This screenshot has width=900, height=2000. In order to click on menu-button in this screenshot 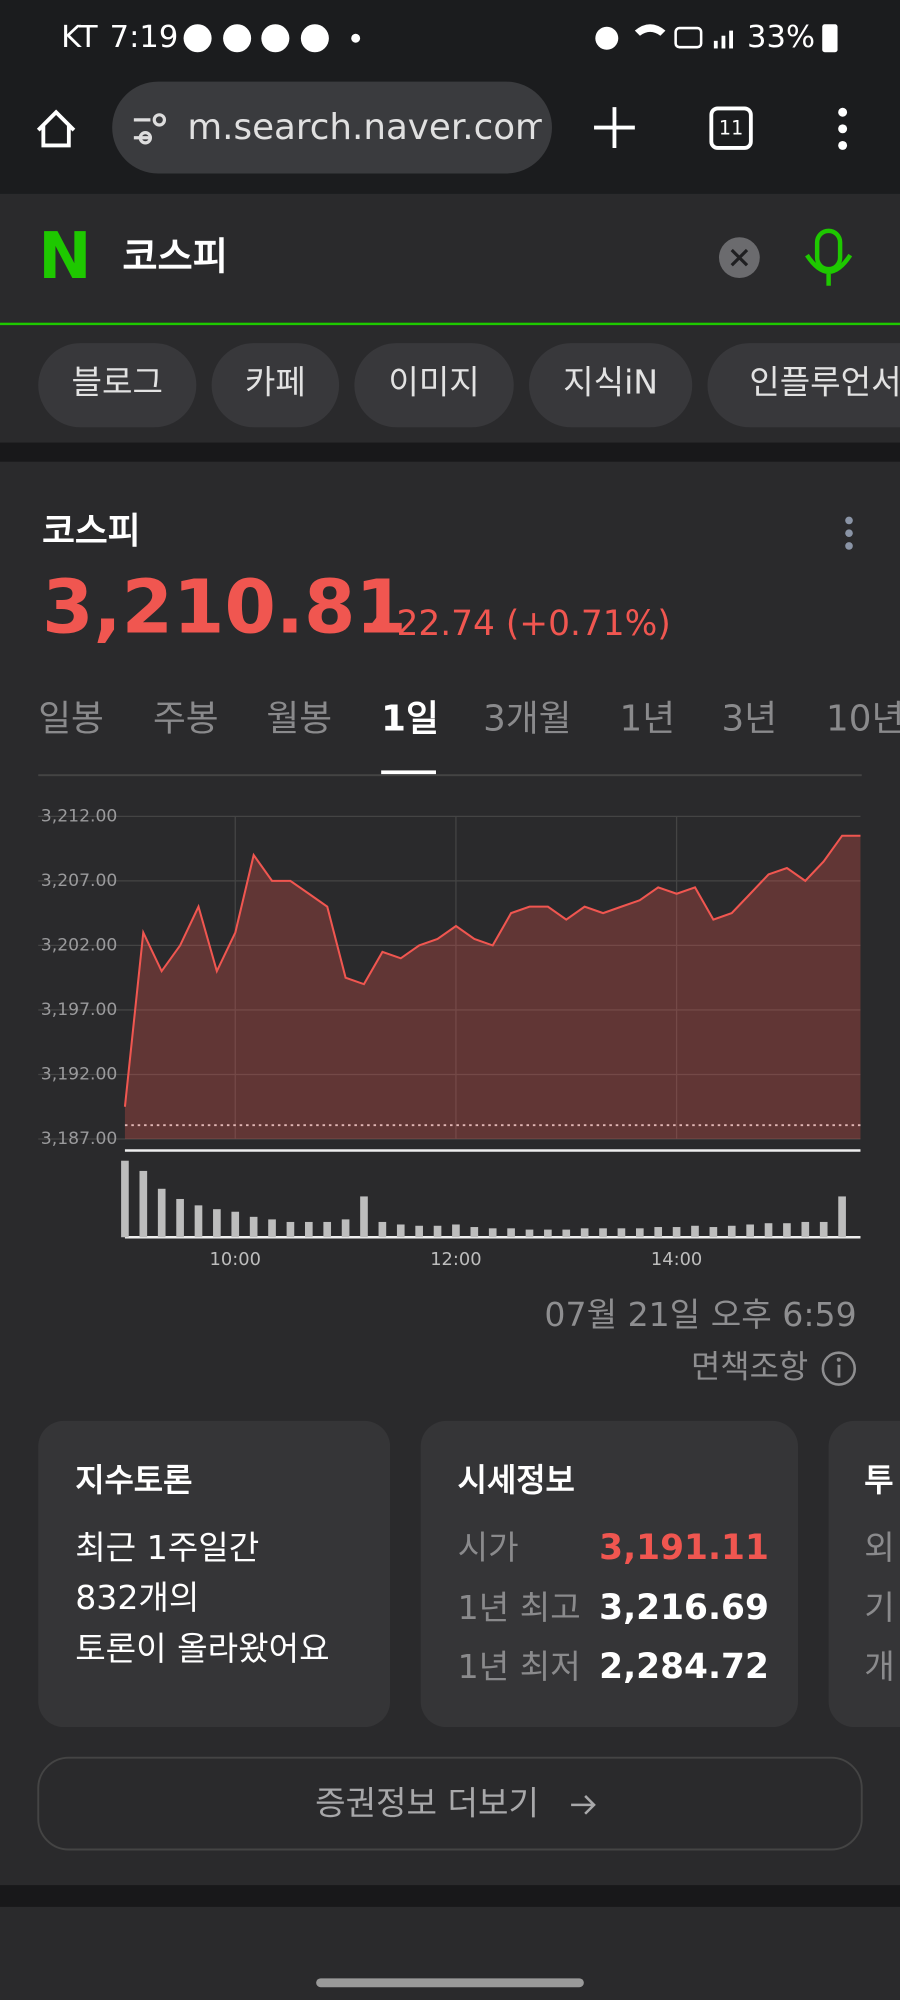, I will do `click(843, 128)`.